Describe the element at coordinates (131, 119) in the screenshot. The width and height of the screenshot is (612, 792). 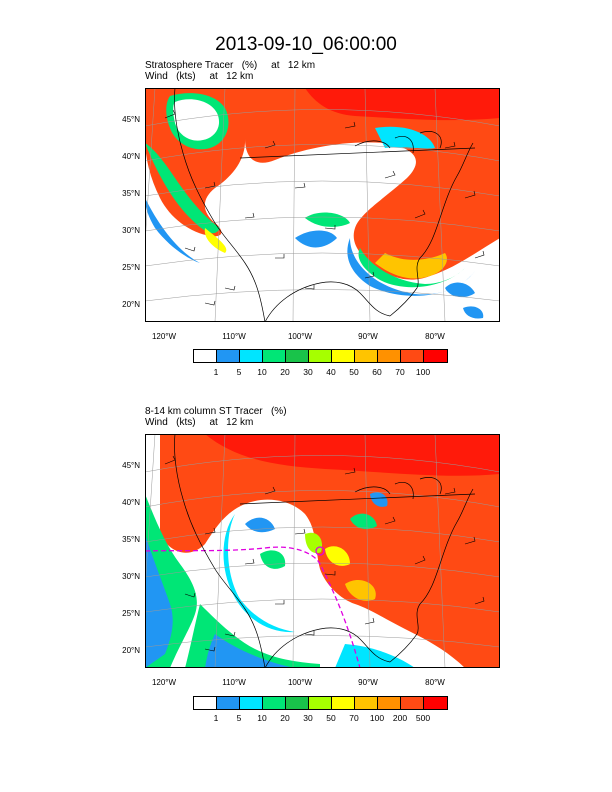
I see `panel1-lat-45: 45°N` at that location.